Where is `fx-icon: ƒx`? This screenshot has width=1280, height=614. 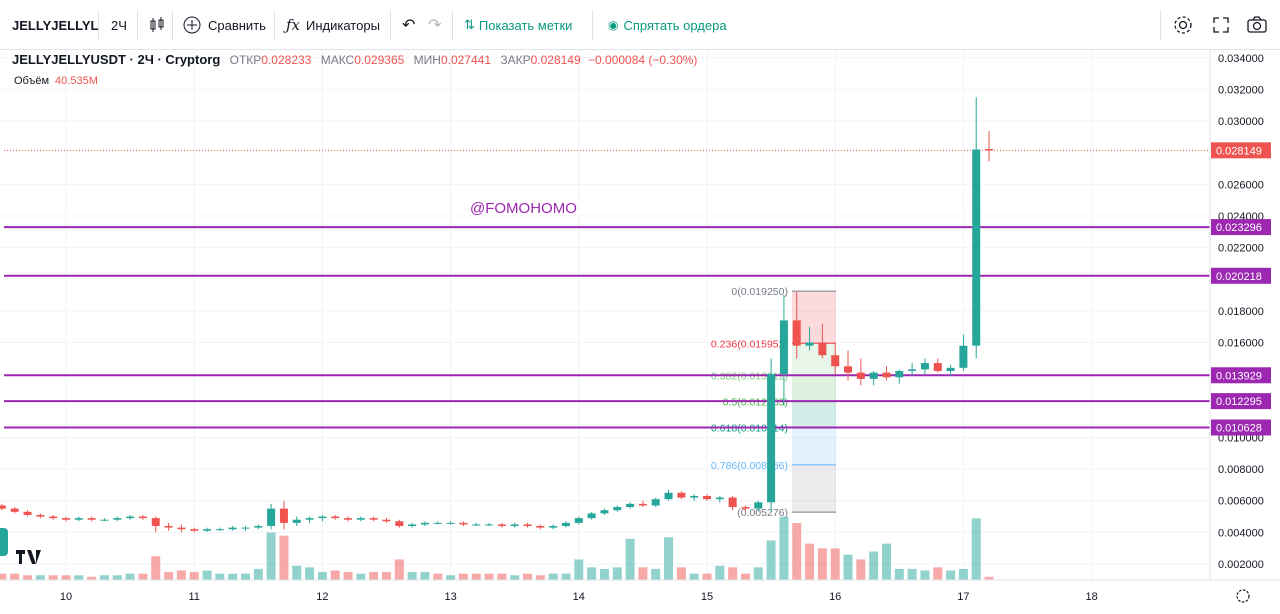 fx-icon: ƒx is located at coordinates (293, 25).